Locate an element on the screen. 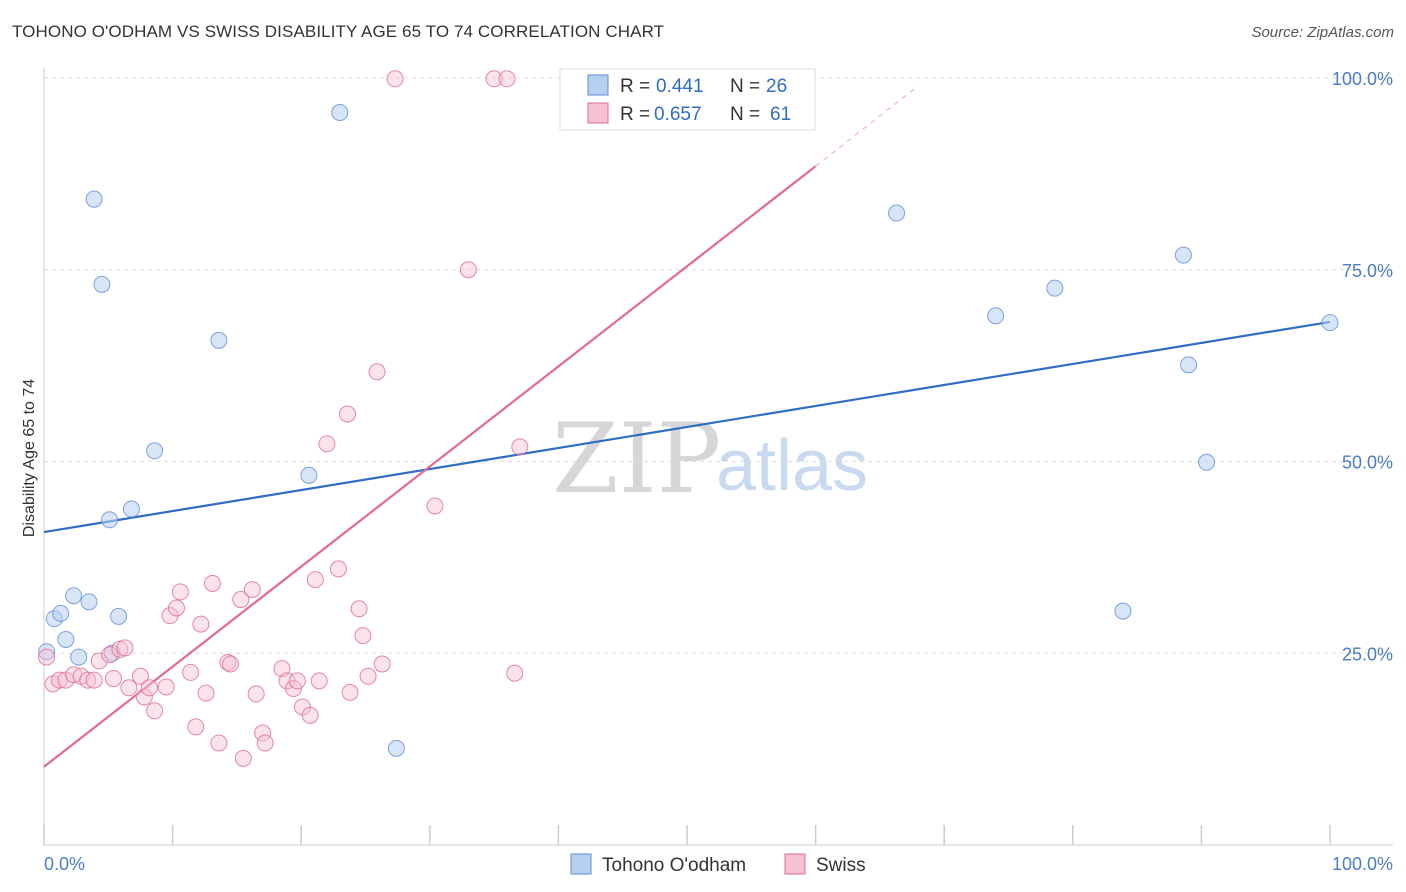 The width and height of the screenshot is (1406, 892). y-tick-label: 100.0% is located at coordinates (1362, 79).